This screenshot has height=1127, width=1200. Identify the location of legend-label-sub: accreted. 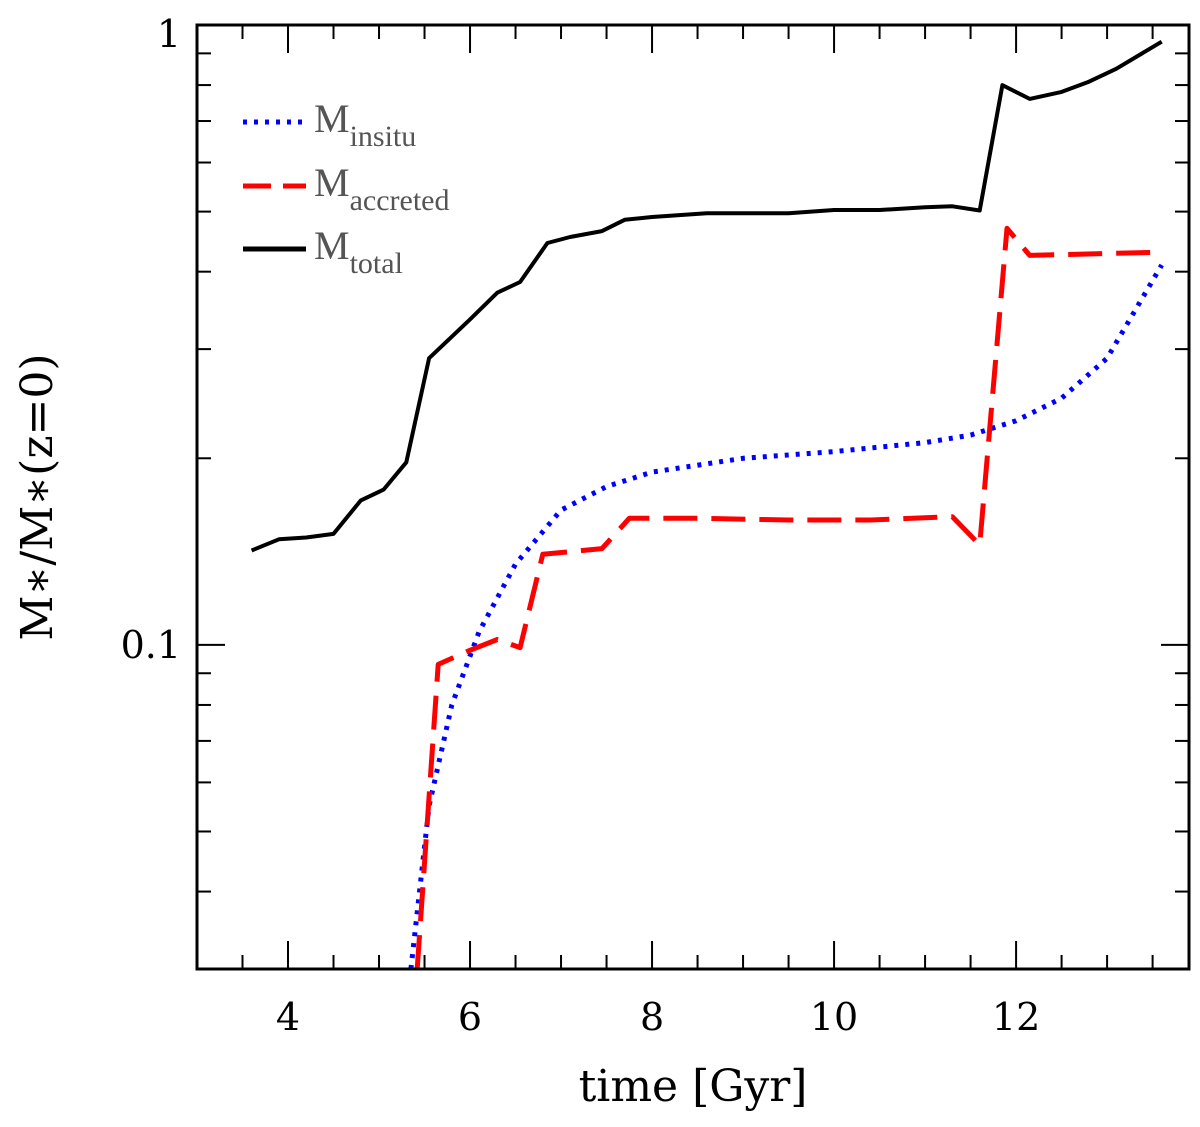
(400, 200).